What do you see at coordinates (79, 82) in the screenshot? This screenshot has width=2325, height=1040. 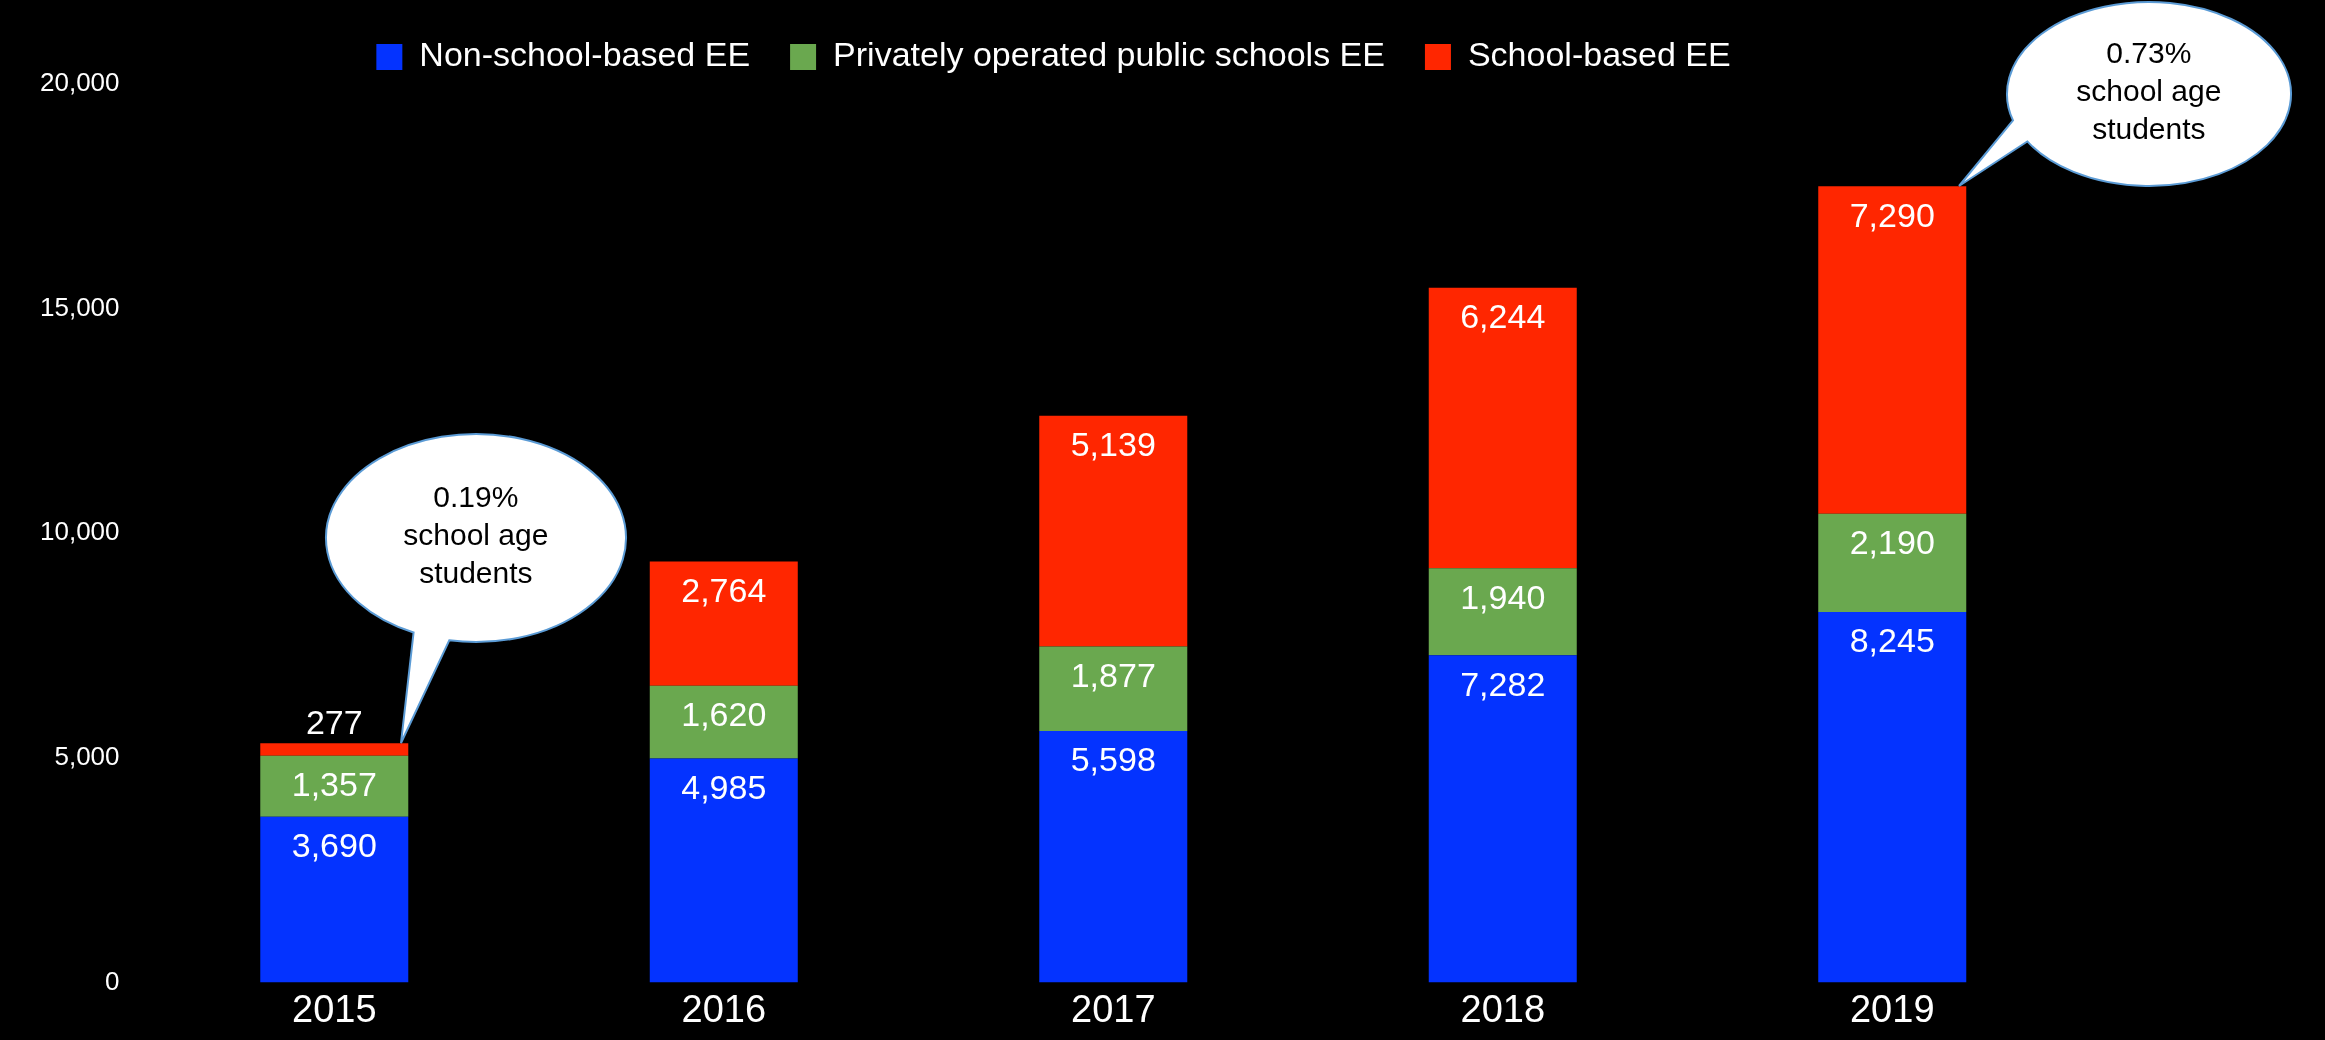 I see `y-tick-label: 20,000` at bounding box center [79, 82].